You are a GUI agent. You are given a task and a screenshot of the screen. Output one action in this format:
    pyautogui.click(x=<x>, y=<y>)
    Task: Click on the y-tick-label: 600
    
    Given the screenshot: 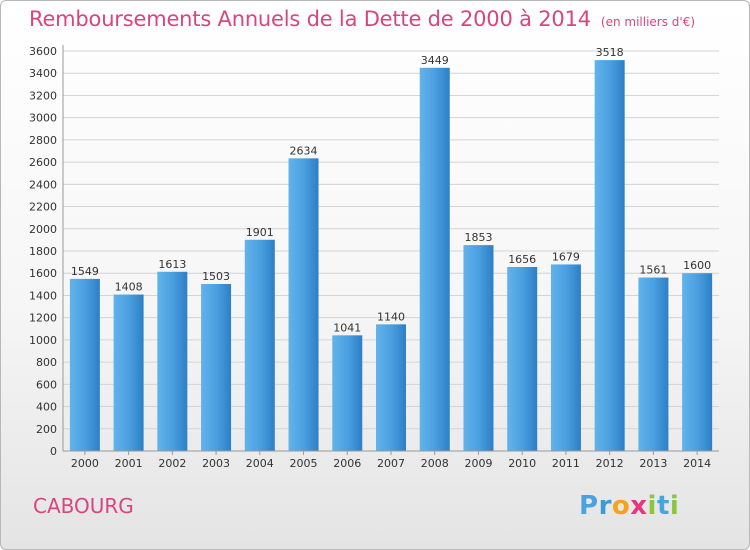 What is the action you would take?
    pyautogui.click(x=46, y=384)
    